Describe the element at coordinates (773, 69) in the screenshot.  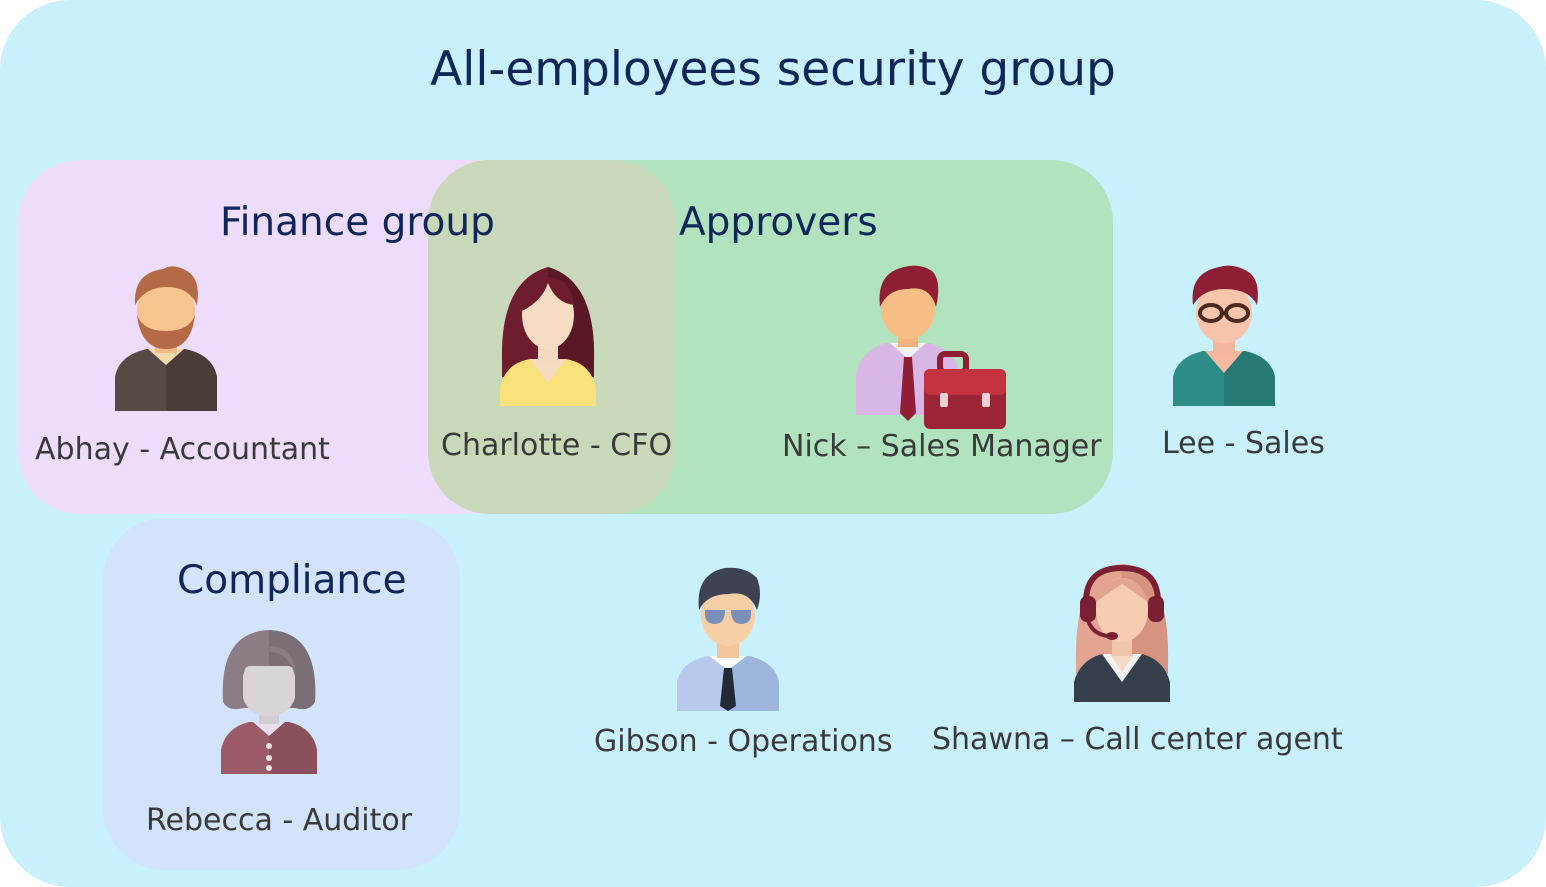
I see `all-employees-title: All-employees security group` at that location.